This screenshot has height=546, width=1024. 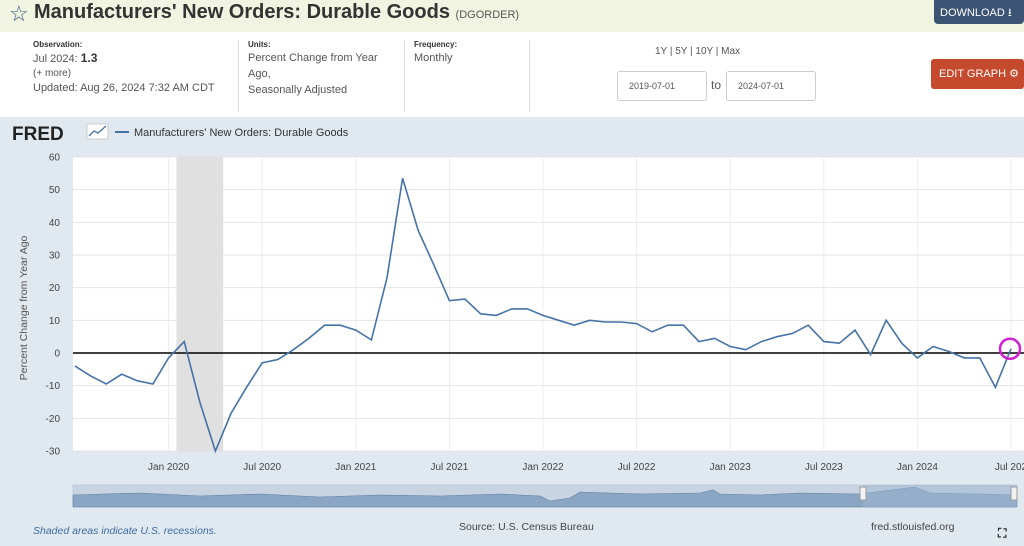 I want to click on highlight-circle, so click(x=1010, y=349).